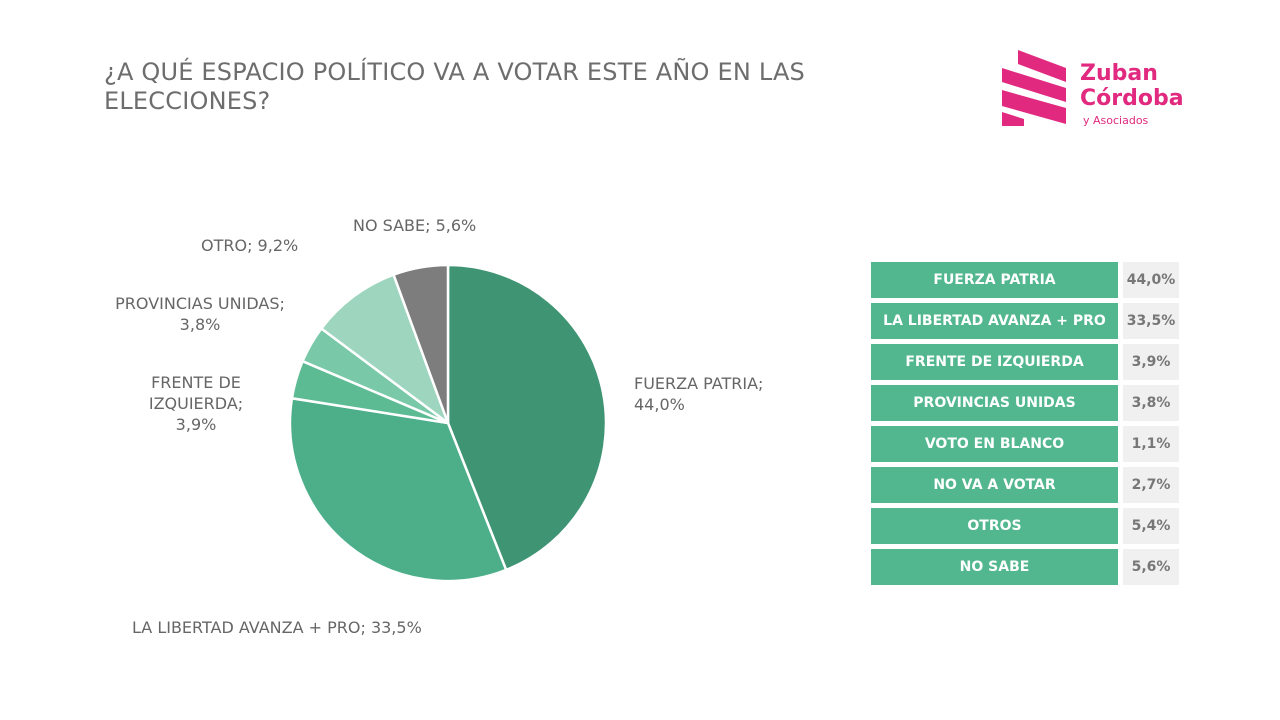  I want to click on table-cell-name: OTROS, so click(994, 526).